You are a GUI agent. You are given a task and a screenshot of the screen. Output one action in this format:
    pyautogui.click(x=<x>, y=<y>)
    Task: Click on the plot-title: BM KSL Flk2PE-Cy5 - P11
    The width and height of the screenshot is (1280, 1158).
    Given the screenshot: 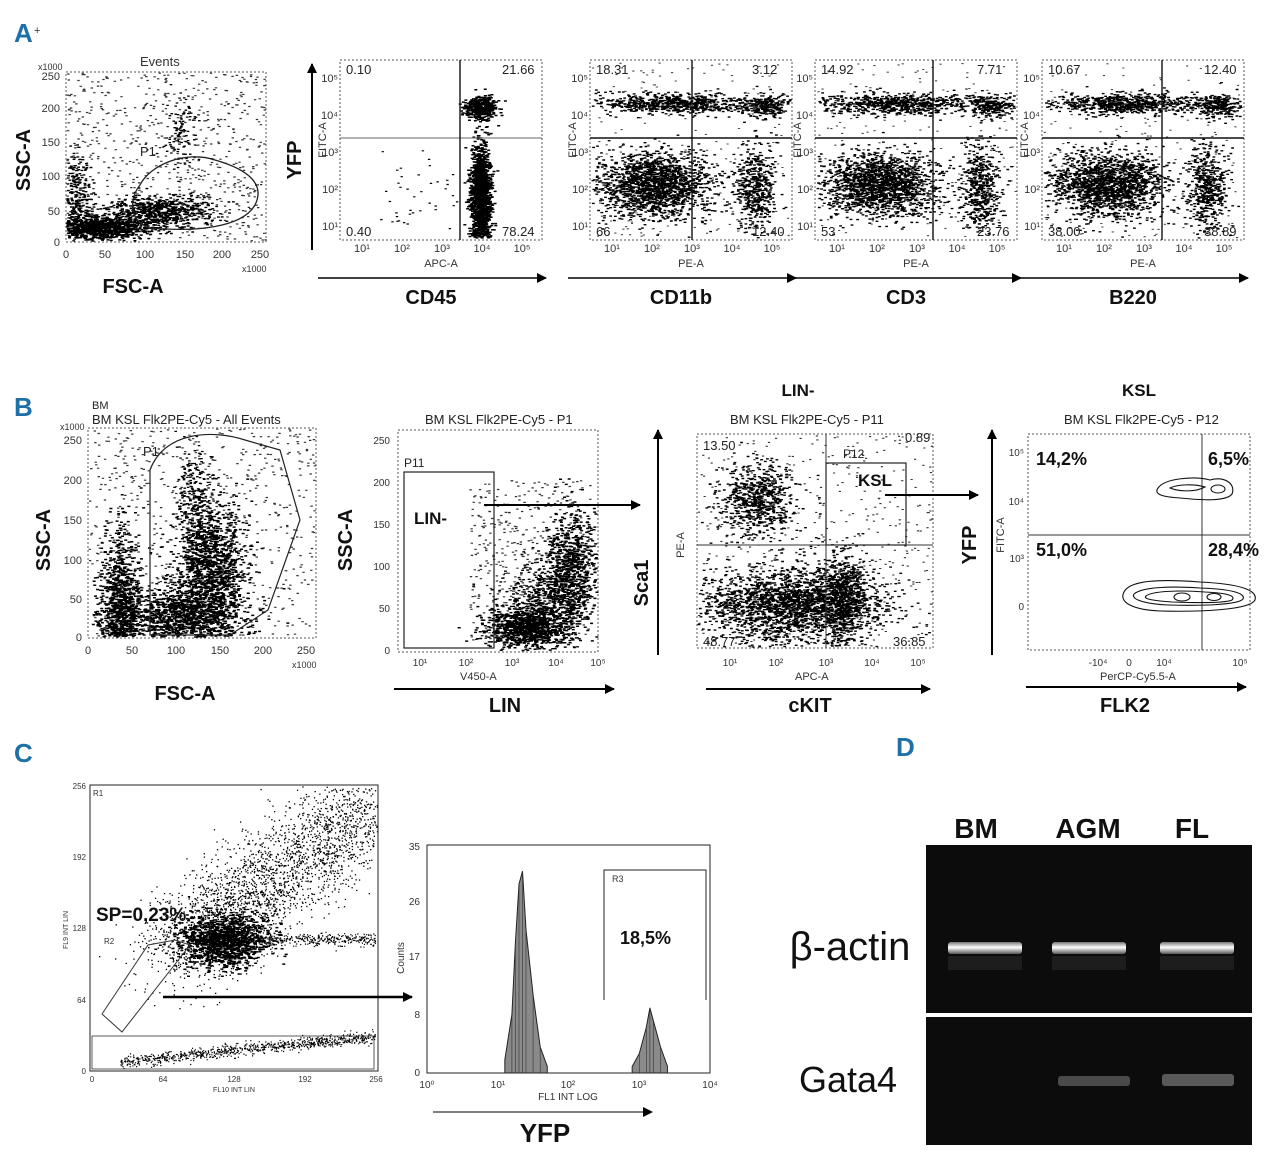 What is the action you would take?
    pyautogui.click(x=807, y=419)
    